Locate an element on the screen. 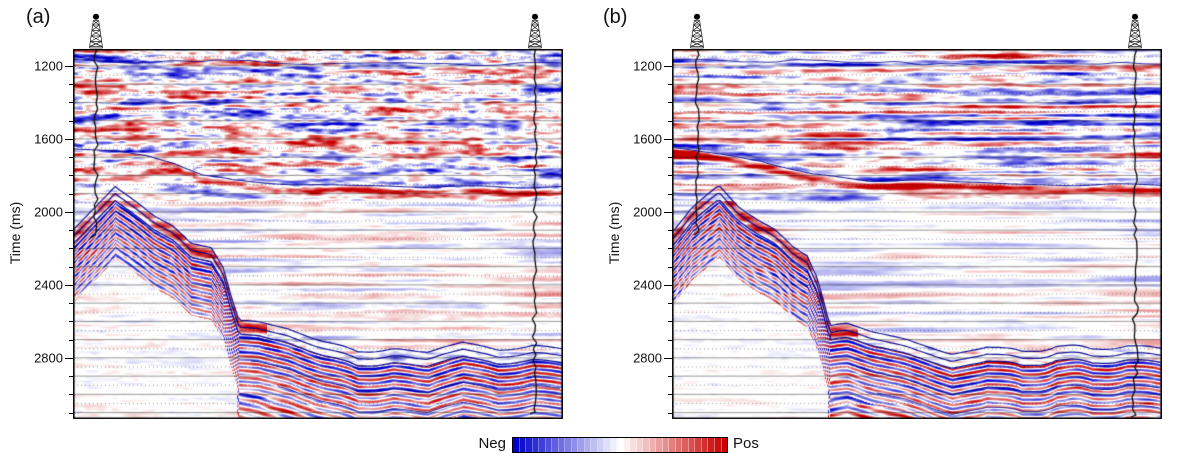 Image resolution: width=1180 pixels, height=470 pixels. colorbar-pos-label: Pos is located at coordinates (746, 443).